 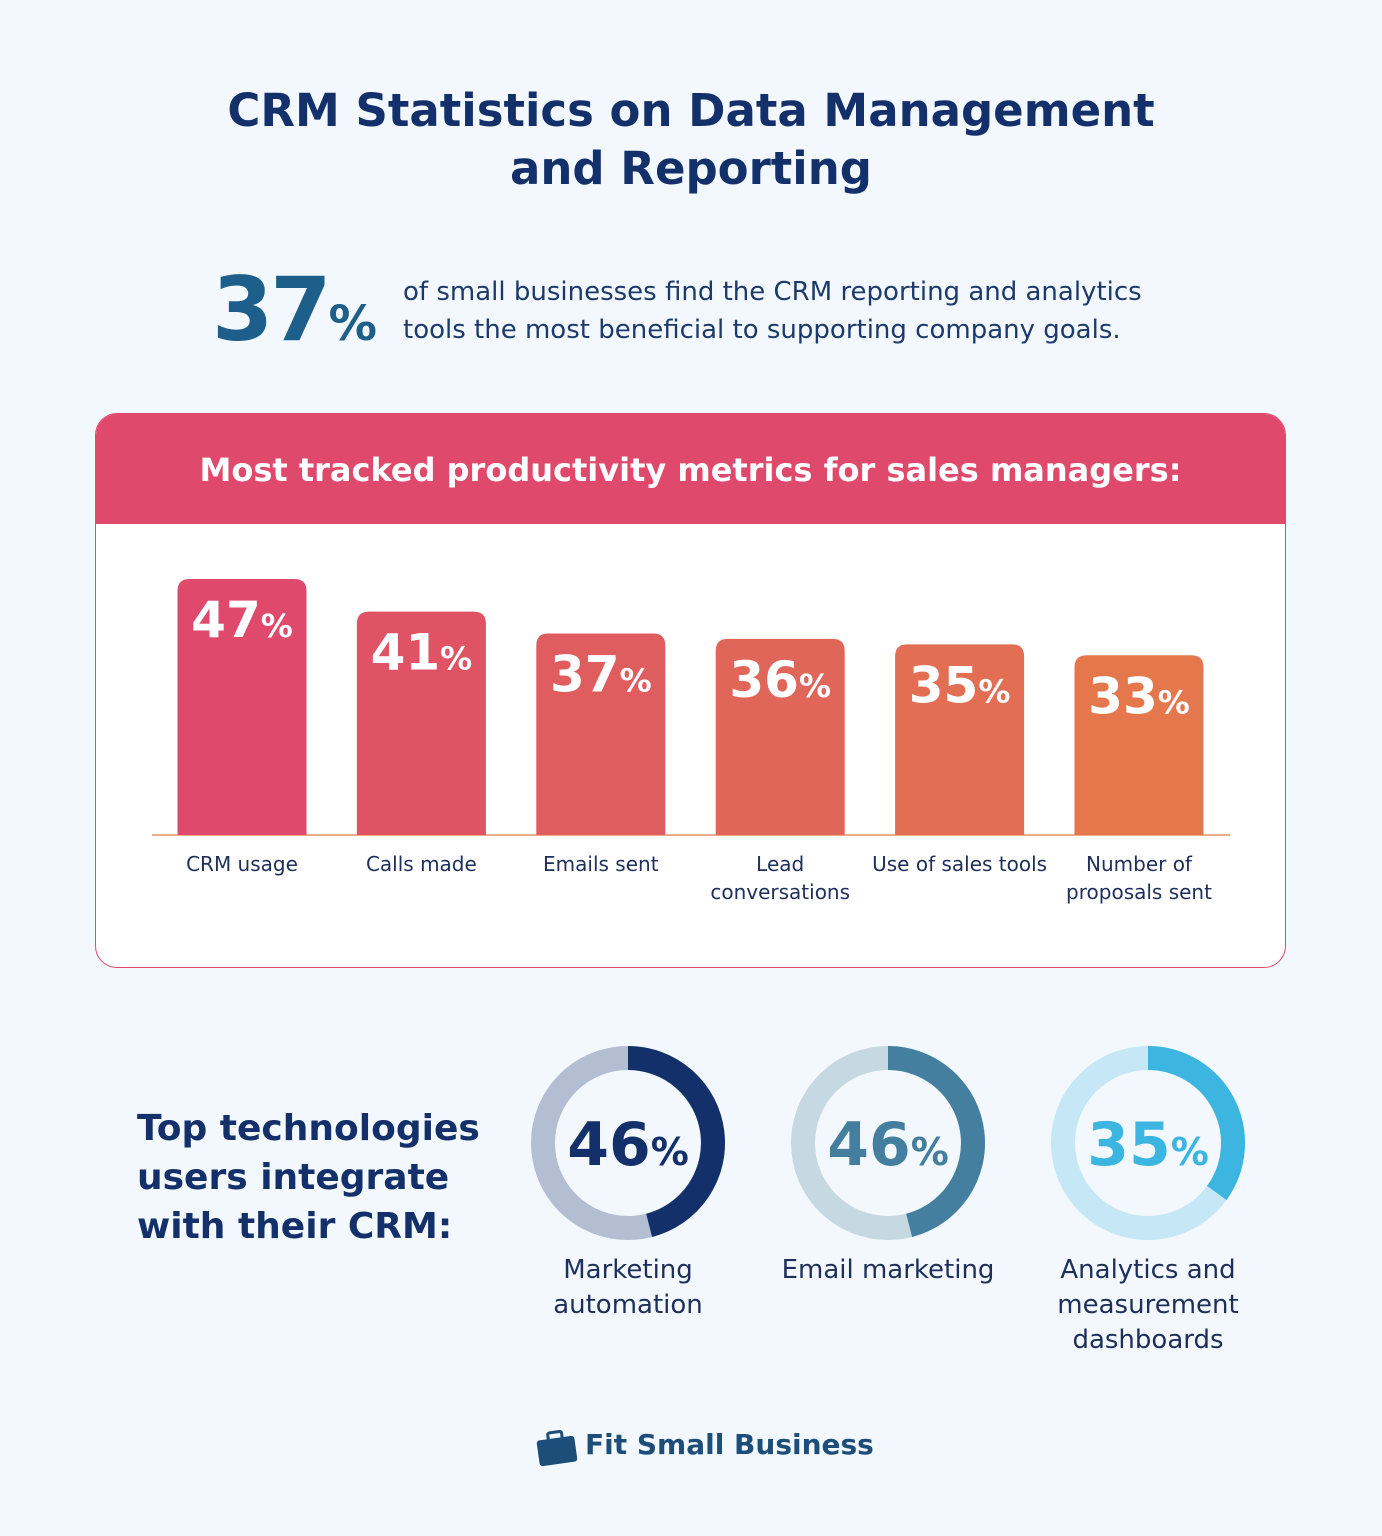 What do you see at coordinates (421, 864) in the screenshot?
I see `bar-category-label: Calls made` at bounding box center [421, 864].